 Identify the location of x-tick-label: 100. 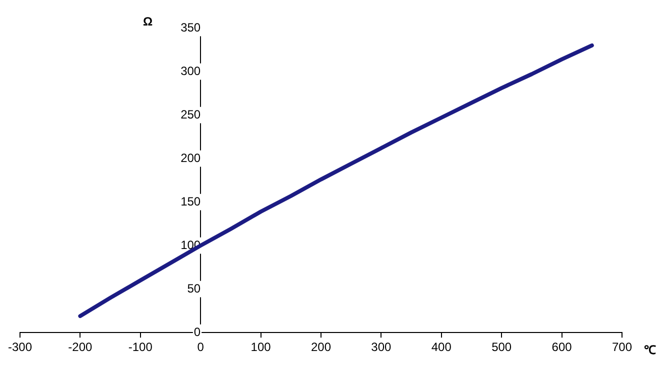
(261, 347).